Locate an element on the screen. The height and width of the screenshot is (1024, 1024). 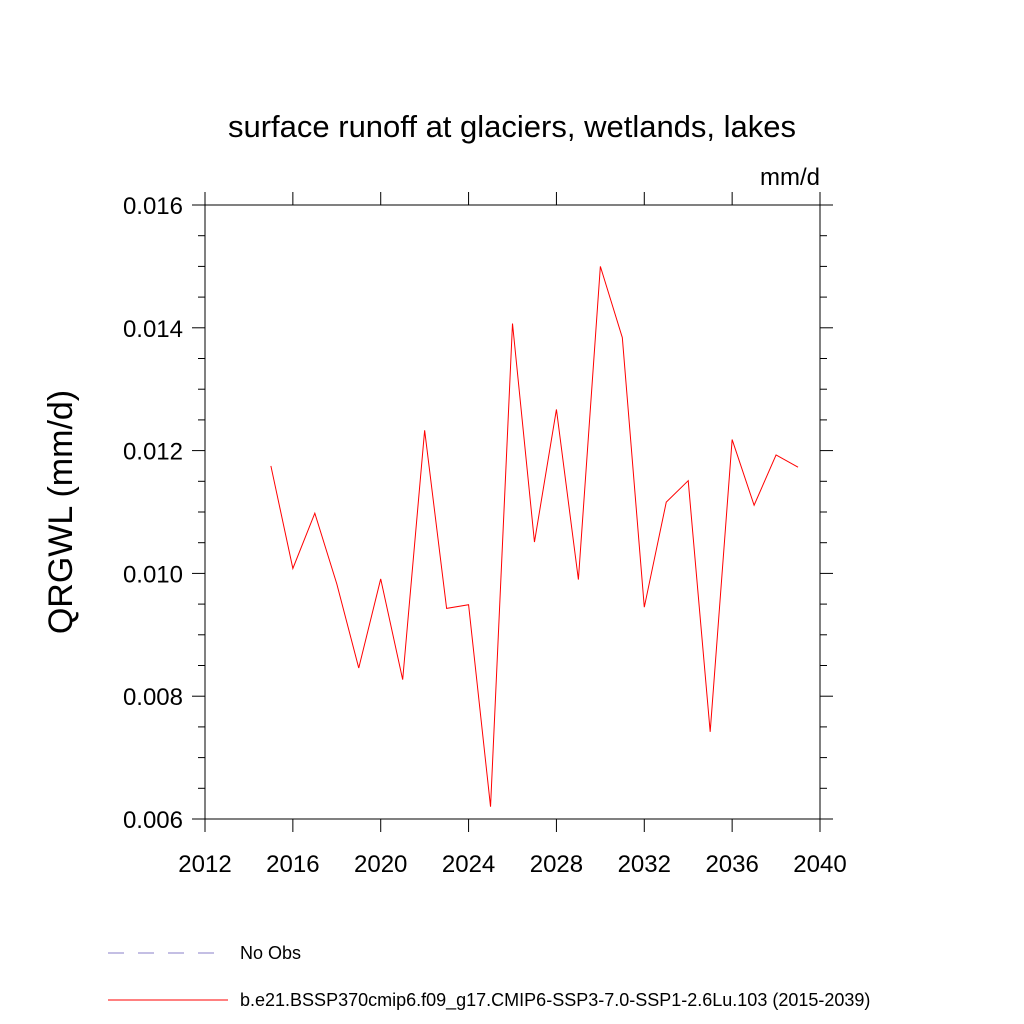
y-tick-label: 0.008 is located at coordinates (153, 697).